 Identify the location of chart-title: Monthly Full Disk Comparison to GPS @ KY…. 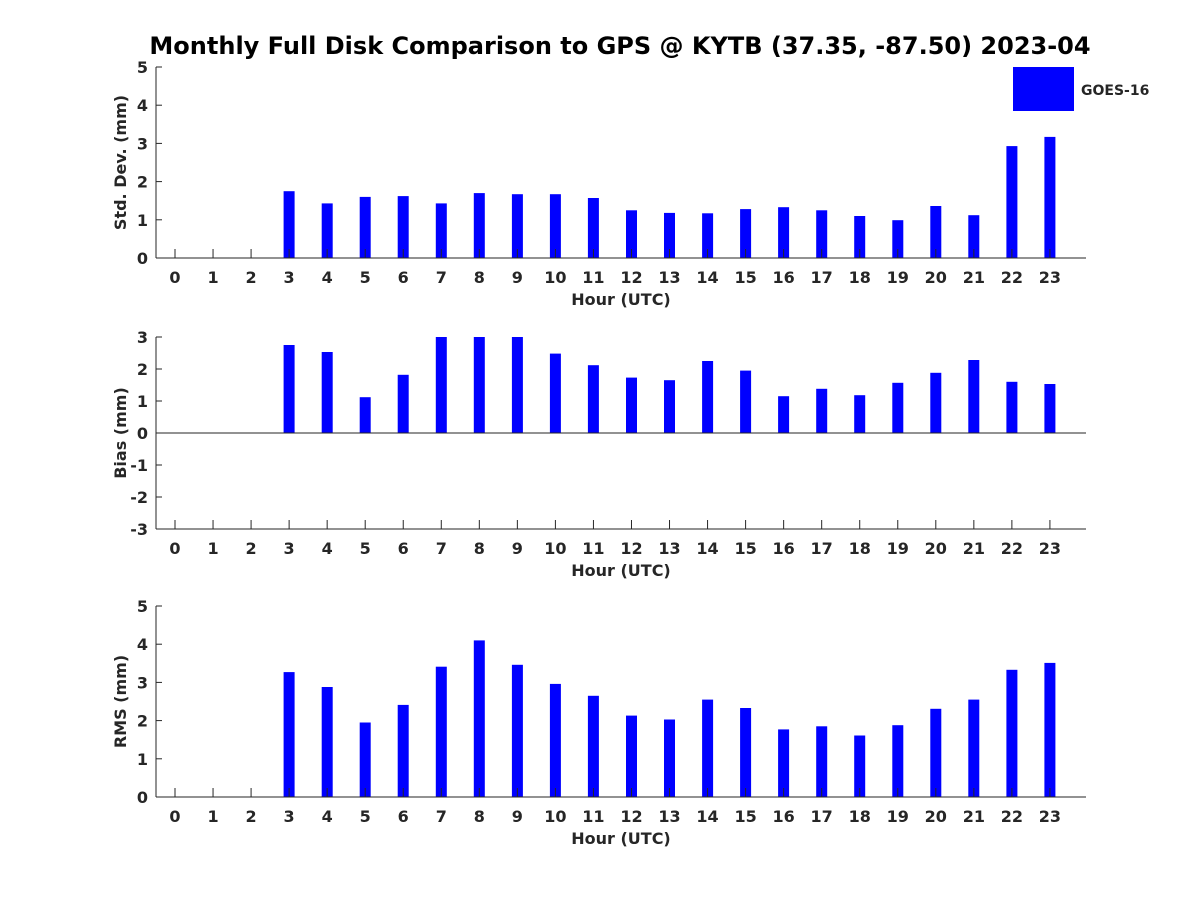
(619, 46).